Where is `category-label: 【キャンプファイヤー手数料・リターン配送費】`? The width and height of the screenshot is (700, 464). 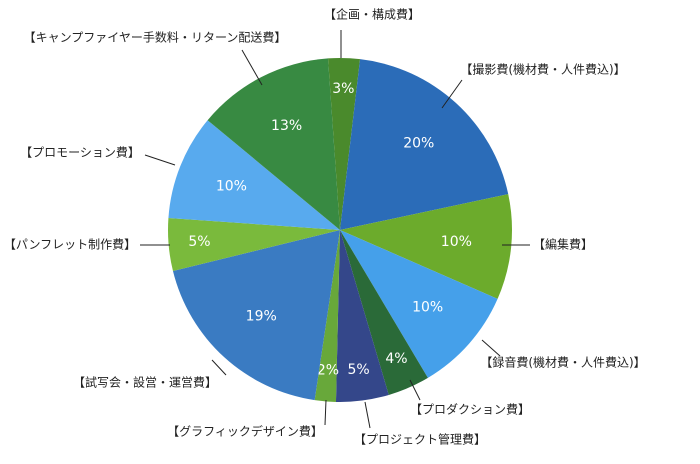
category-label: 【キャンプファイヤー手数料・リターン配送費】 is located at coordinates (155, 37).